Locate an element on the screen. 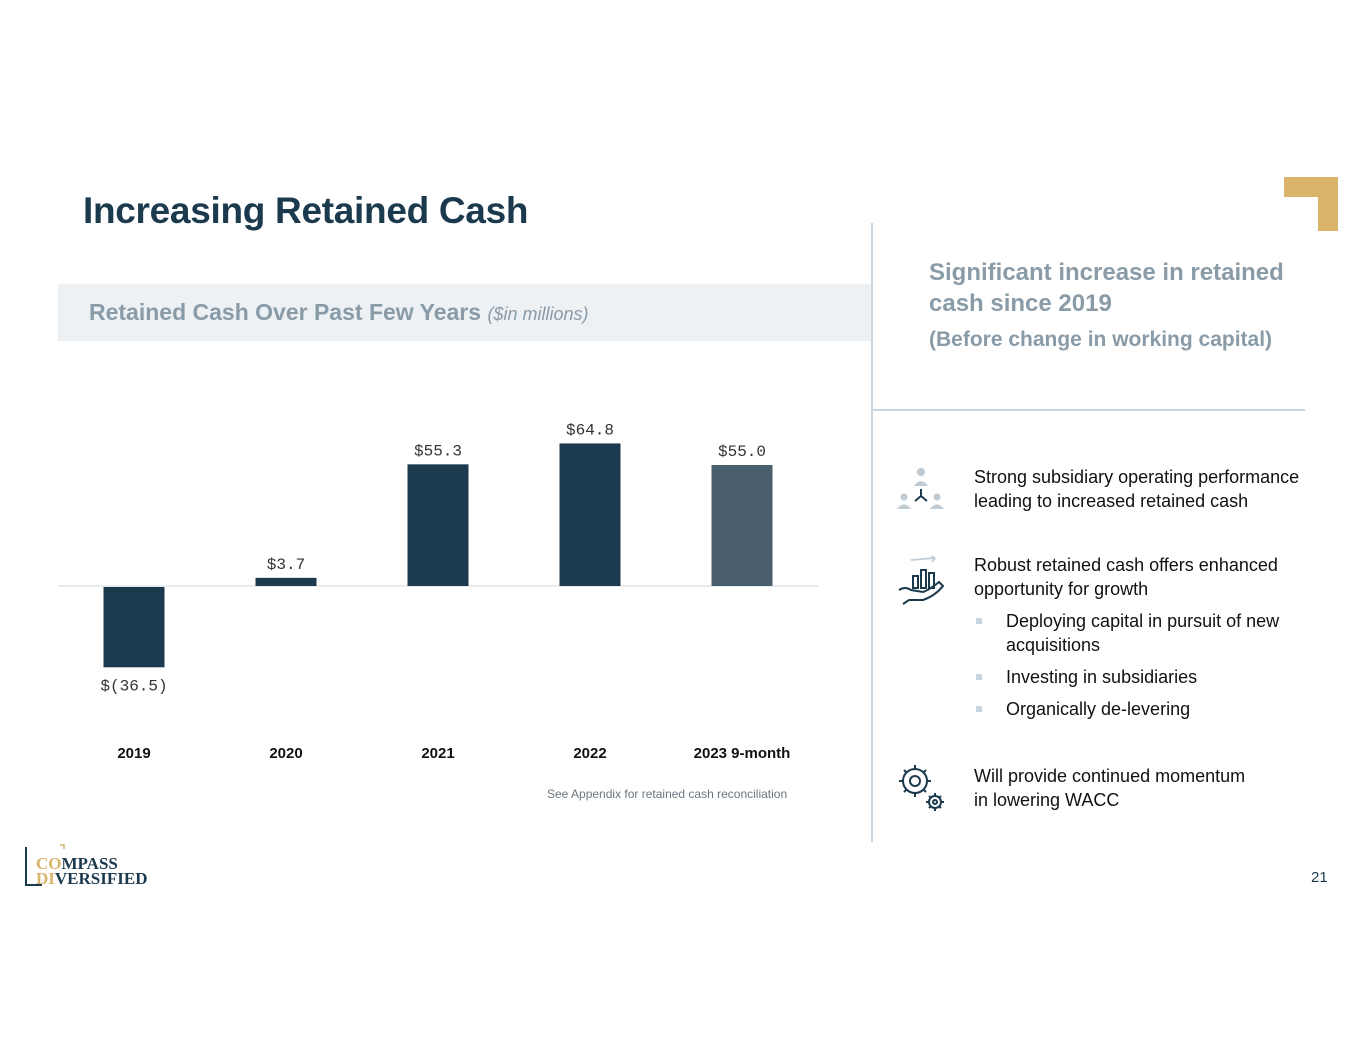  point-2-line-1: Robust retained cash offers enhanced is located at coordinates (1126, 565).